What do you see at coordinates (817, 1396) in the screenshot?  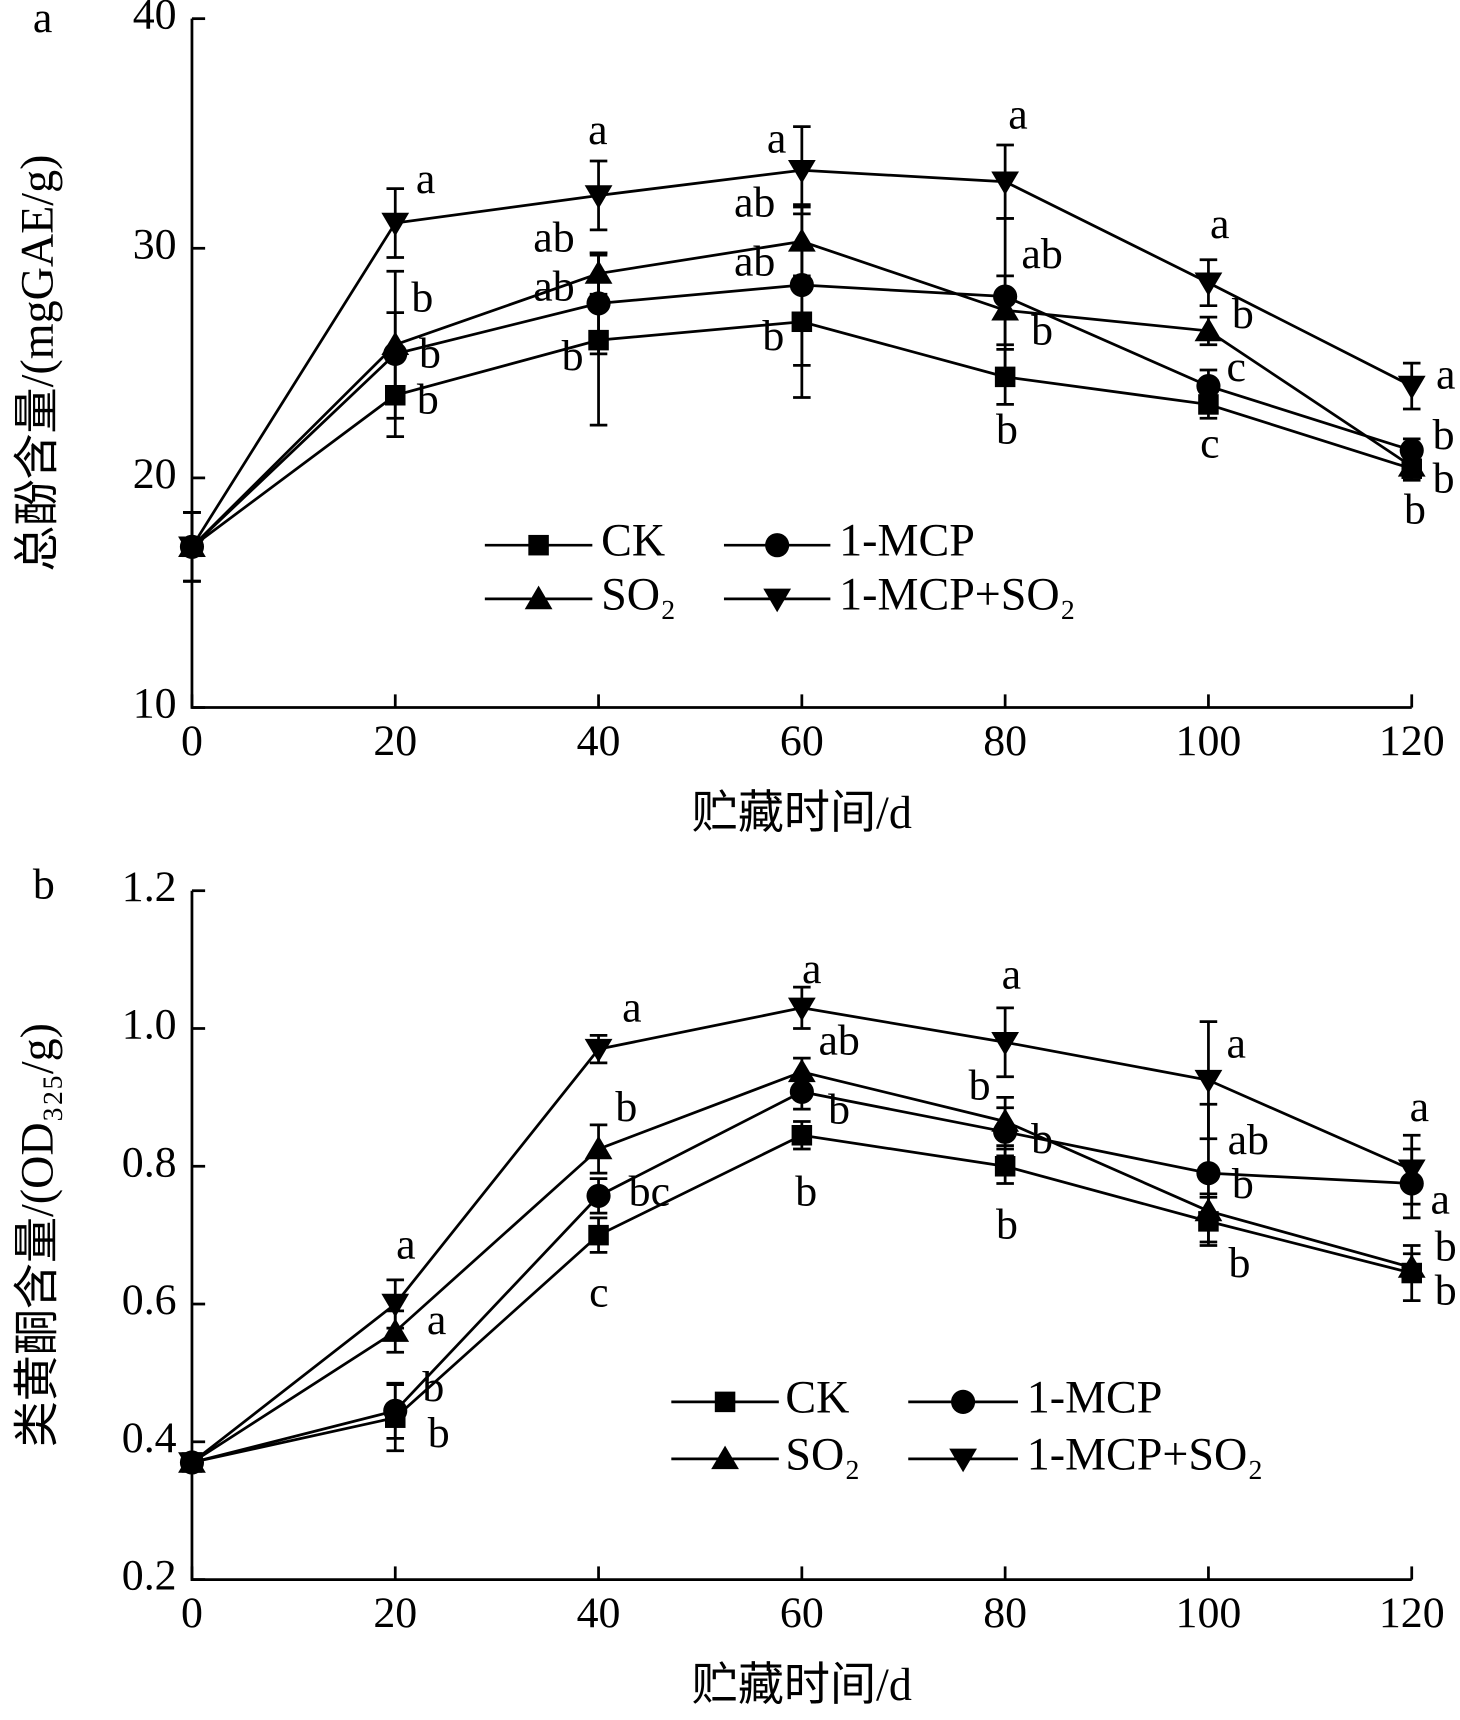 I see `legend-label: CK` at bounding box center [817, 1396].